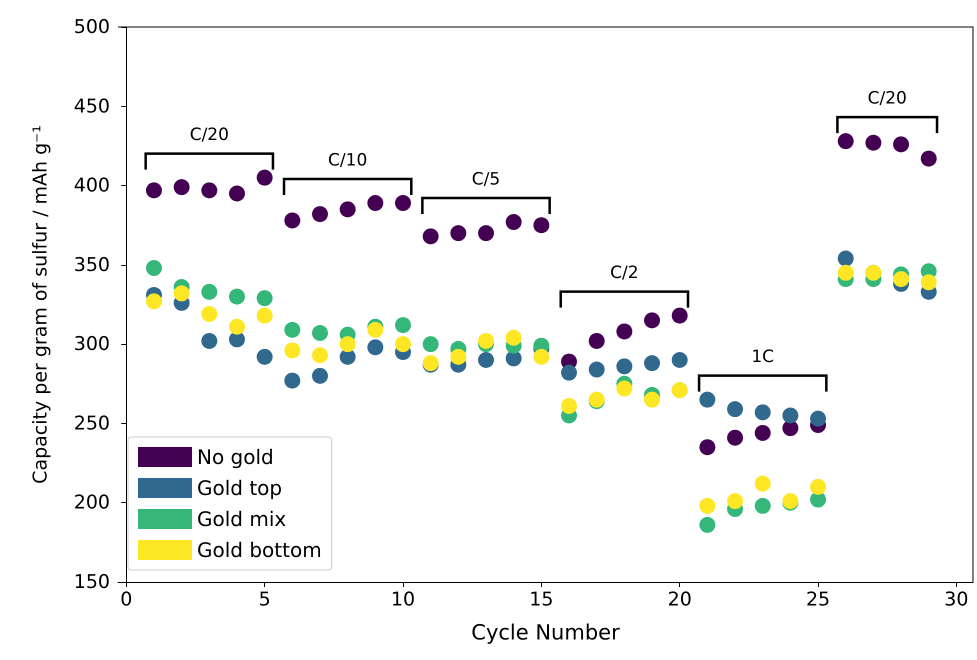 This screenshot has width=977, height=660. What do you see at coordinates (92, 582) in the screenshot?
I see `y-tick-label: 150` at bounding box center [92, 582].